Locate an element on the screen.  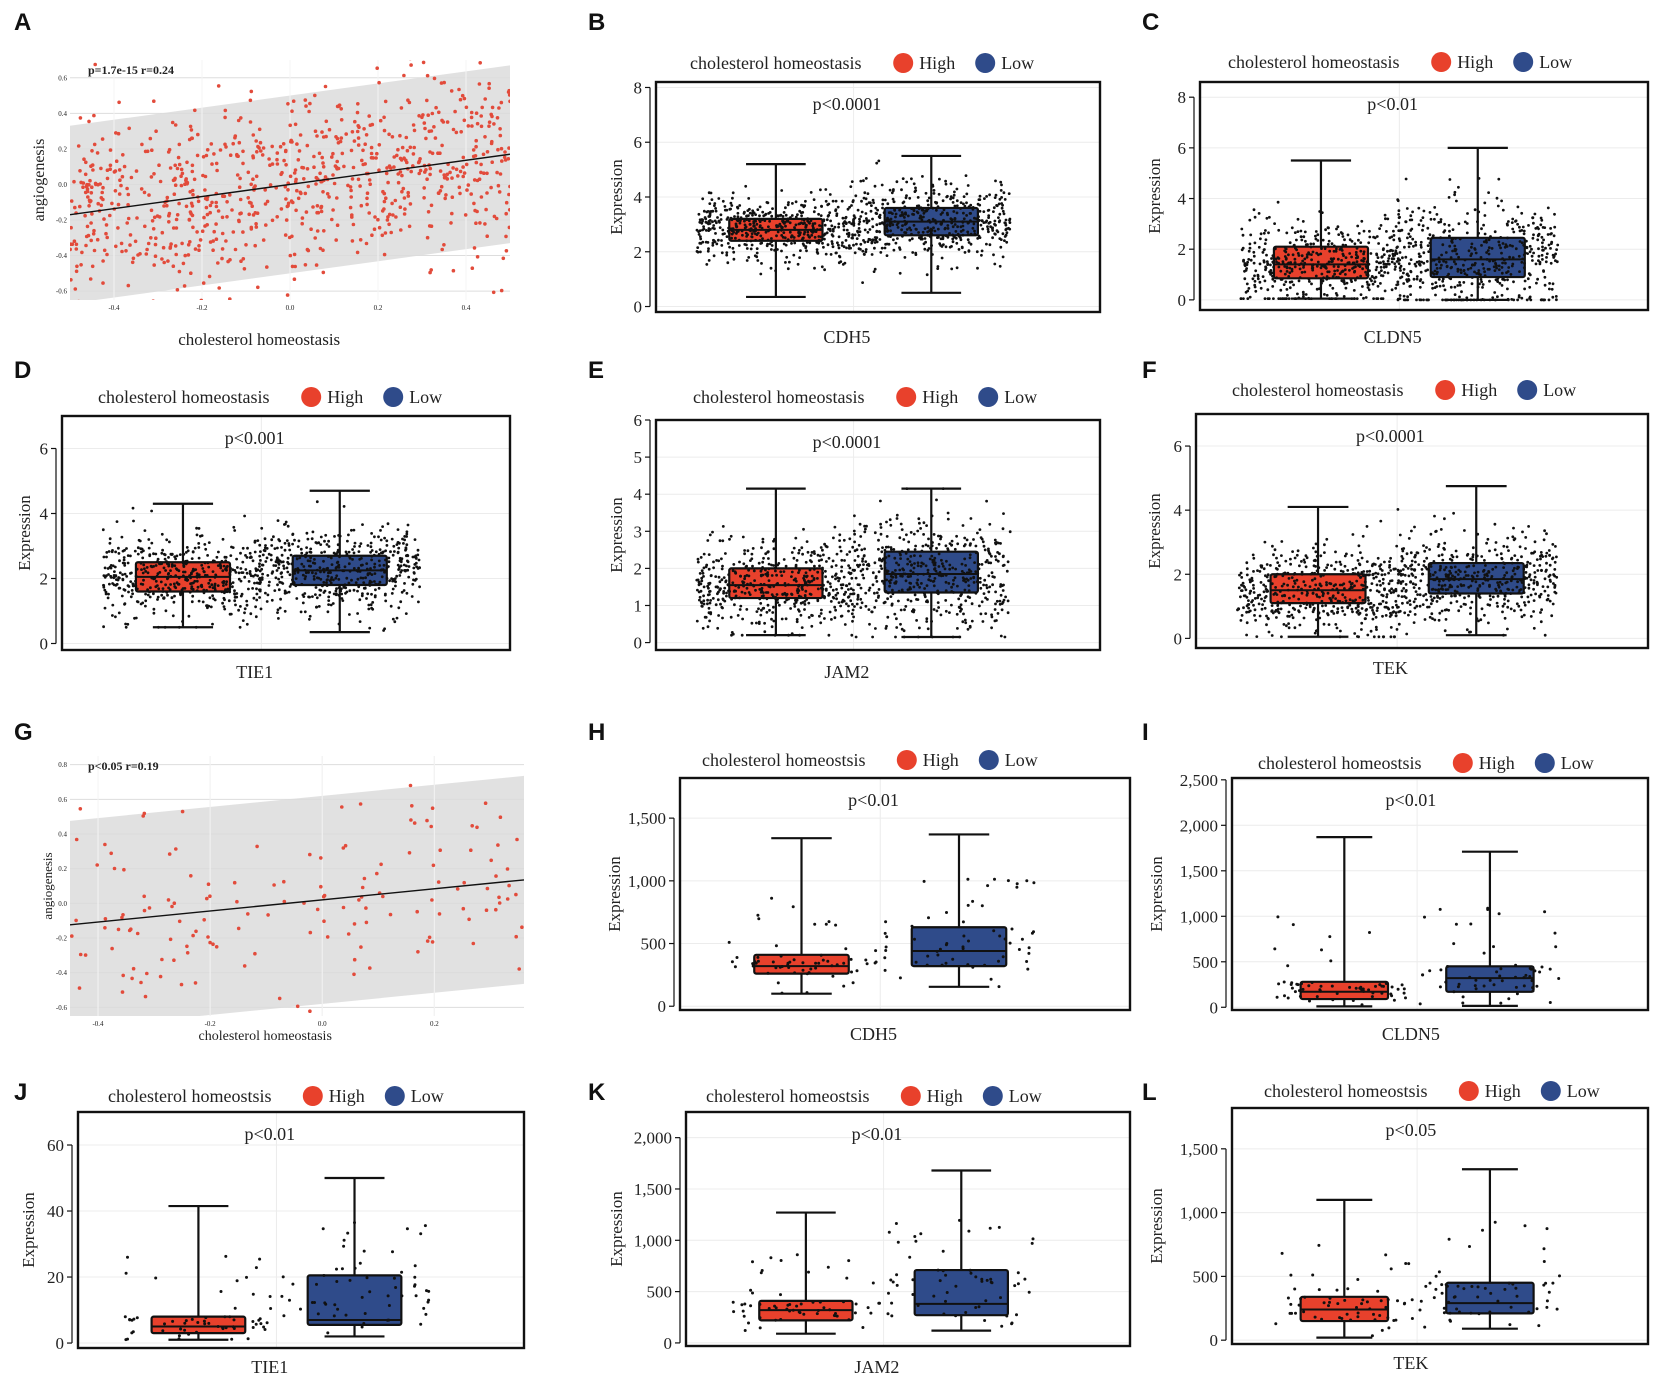
x-tick-label: -0.4 is located at coordinates (114, 308).